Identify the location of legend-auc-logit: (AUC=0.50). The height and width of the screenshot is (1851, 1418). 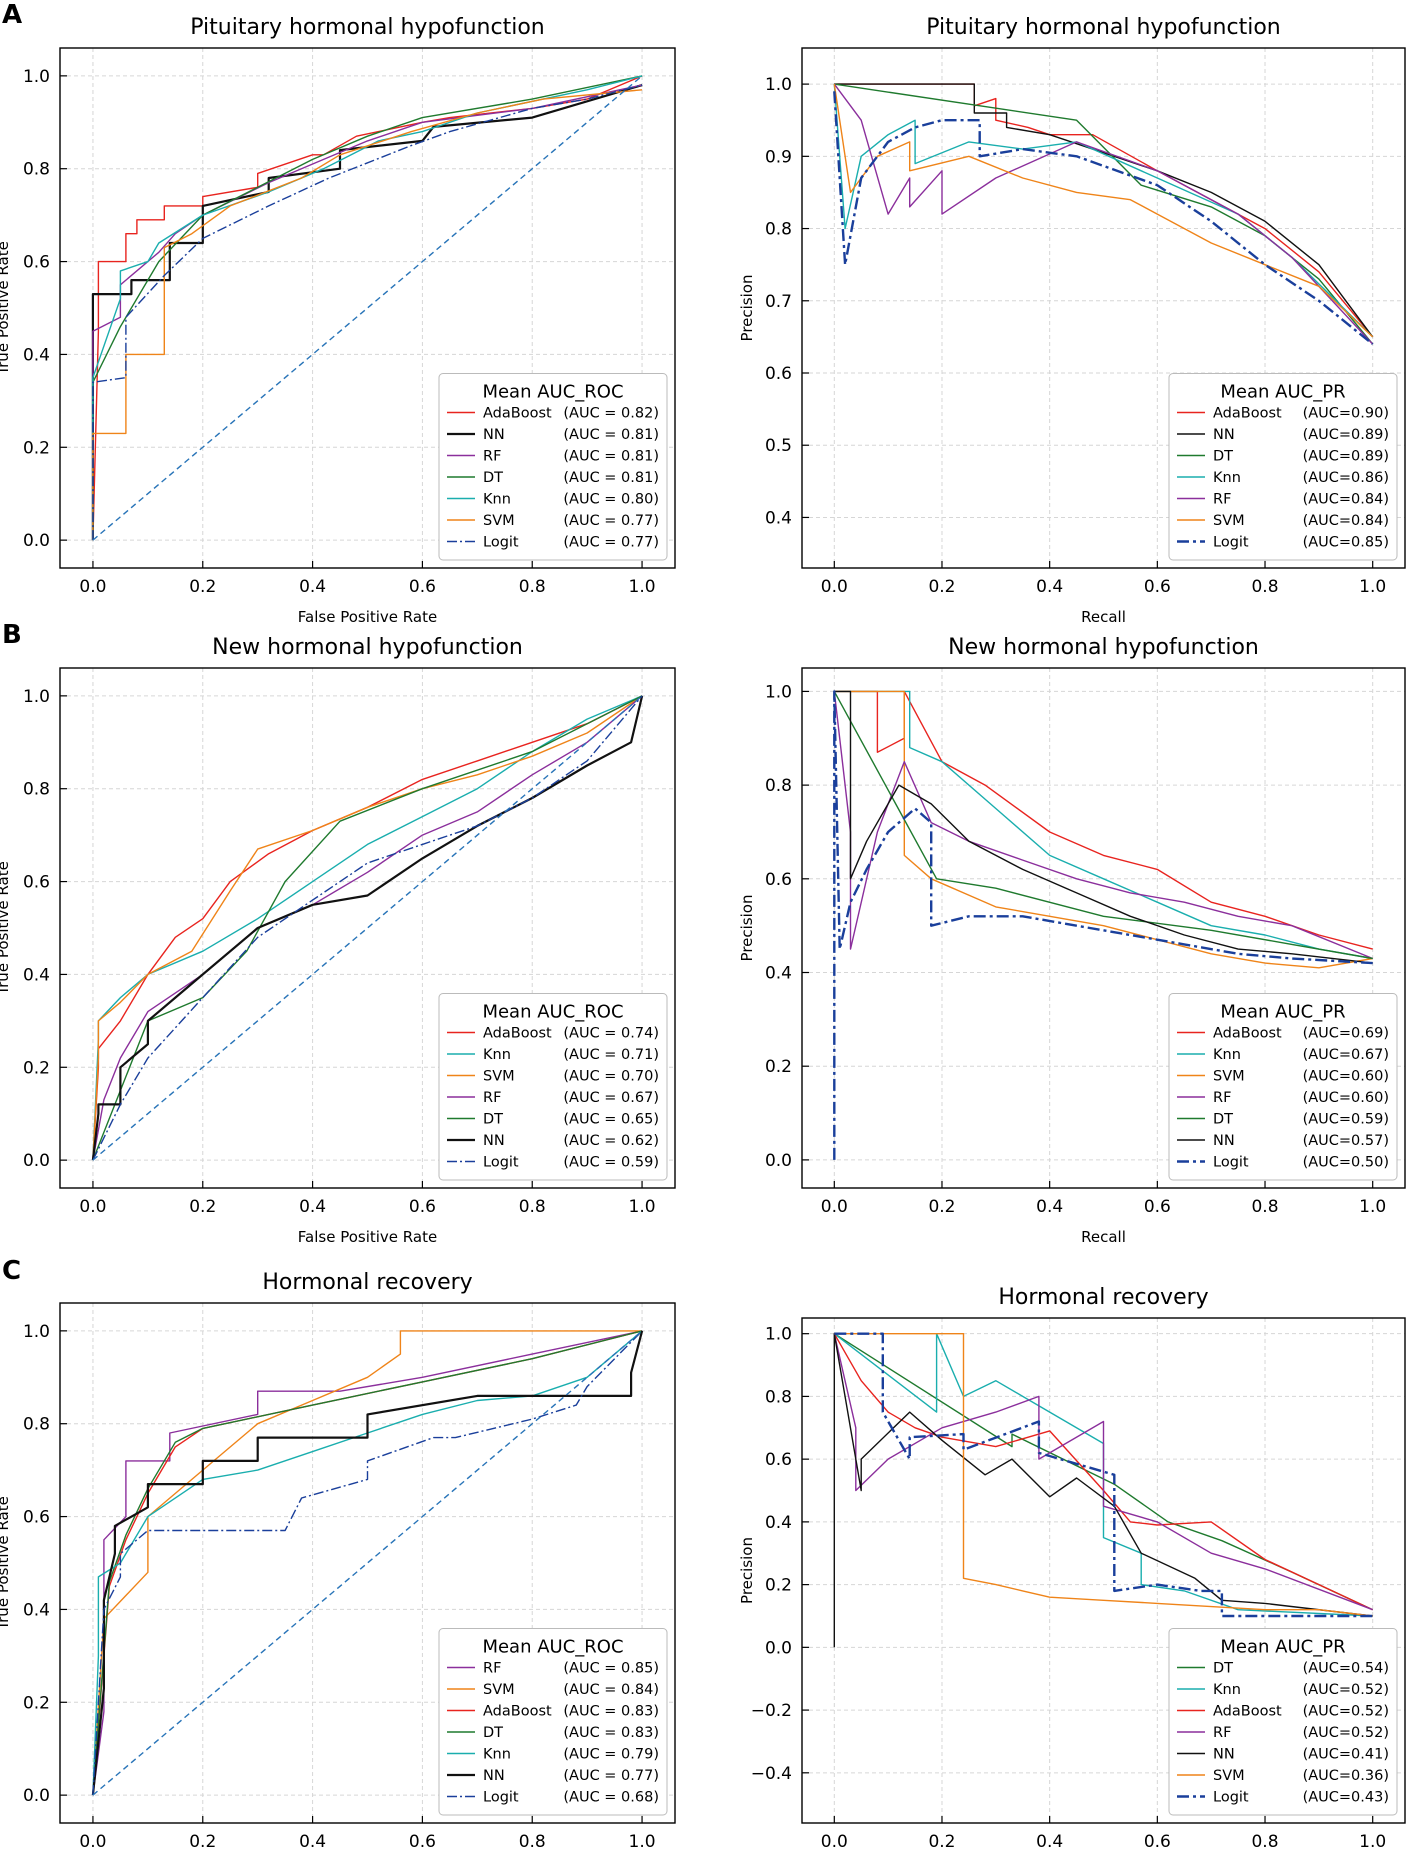
(1346, 1163).